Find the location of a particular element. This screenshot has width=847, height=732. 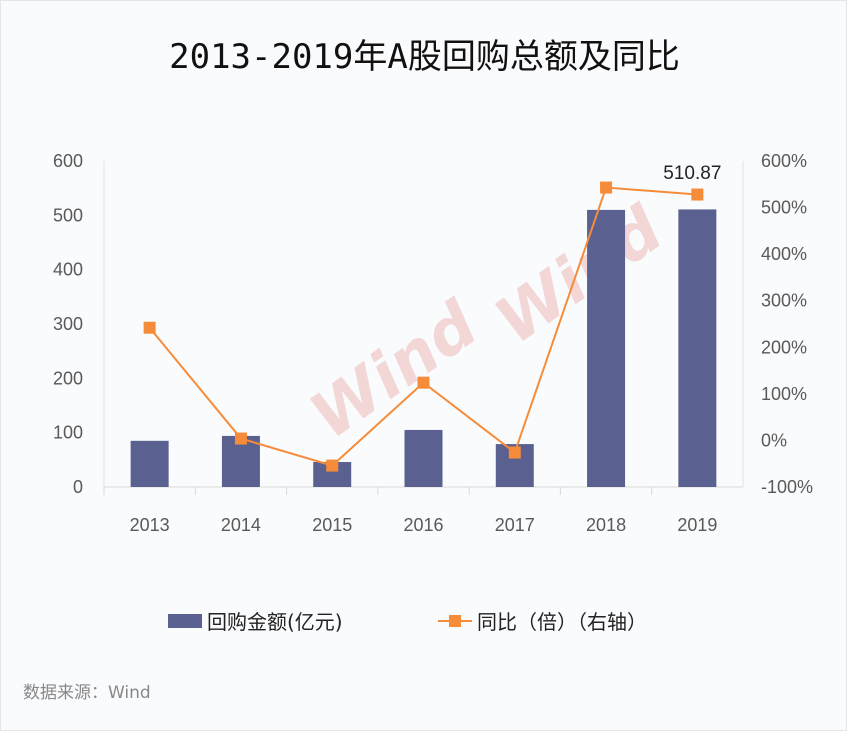

left-tick-label: 600 is located at coordinates (68, 161).